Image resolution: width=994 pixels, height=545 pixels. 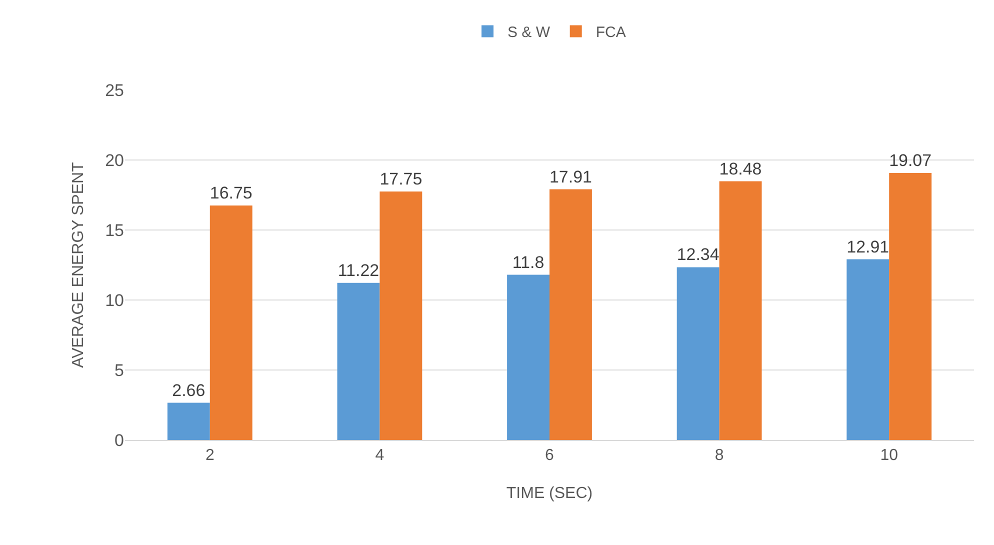 What do you see at coordinates (611, 33) in the screenshot?
I see `legend-label: FCA` at bounding box center [611, 33].